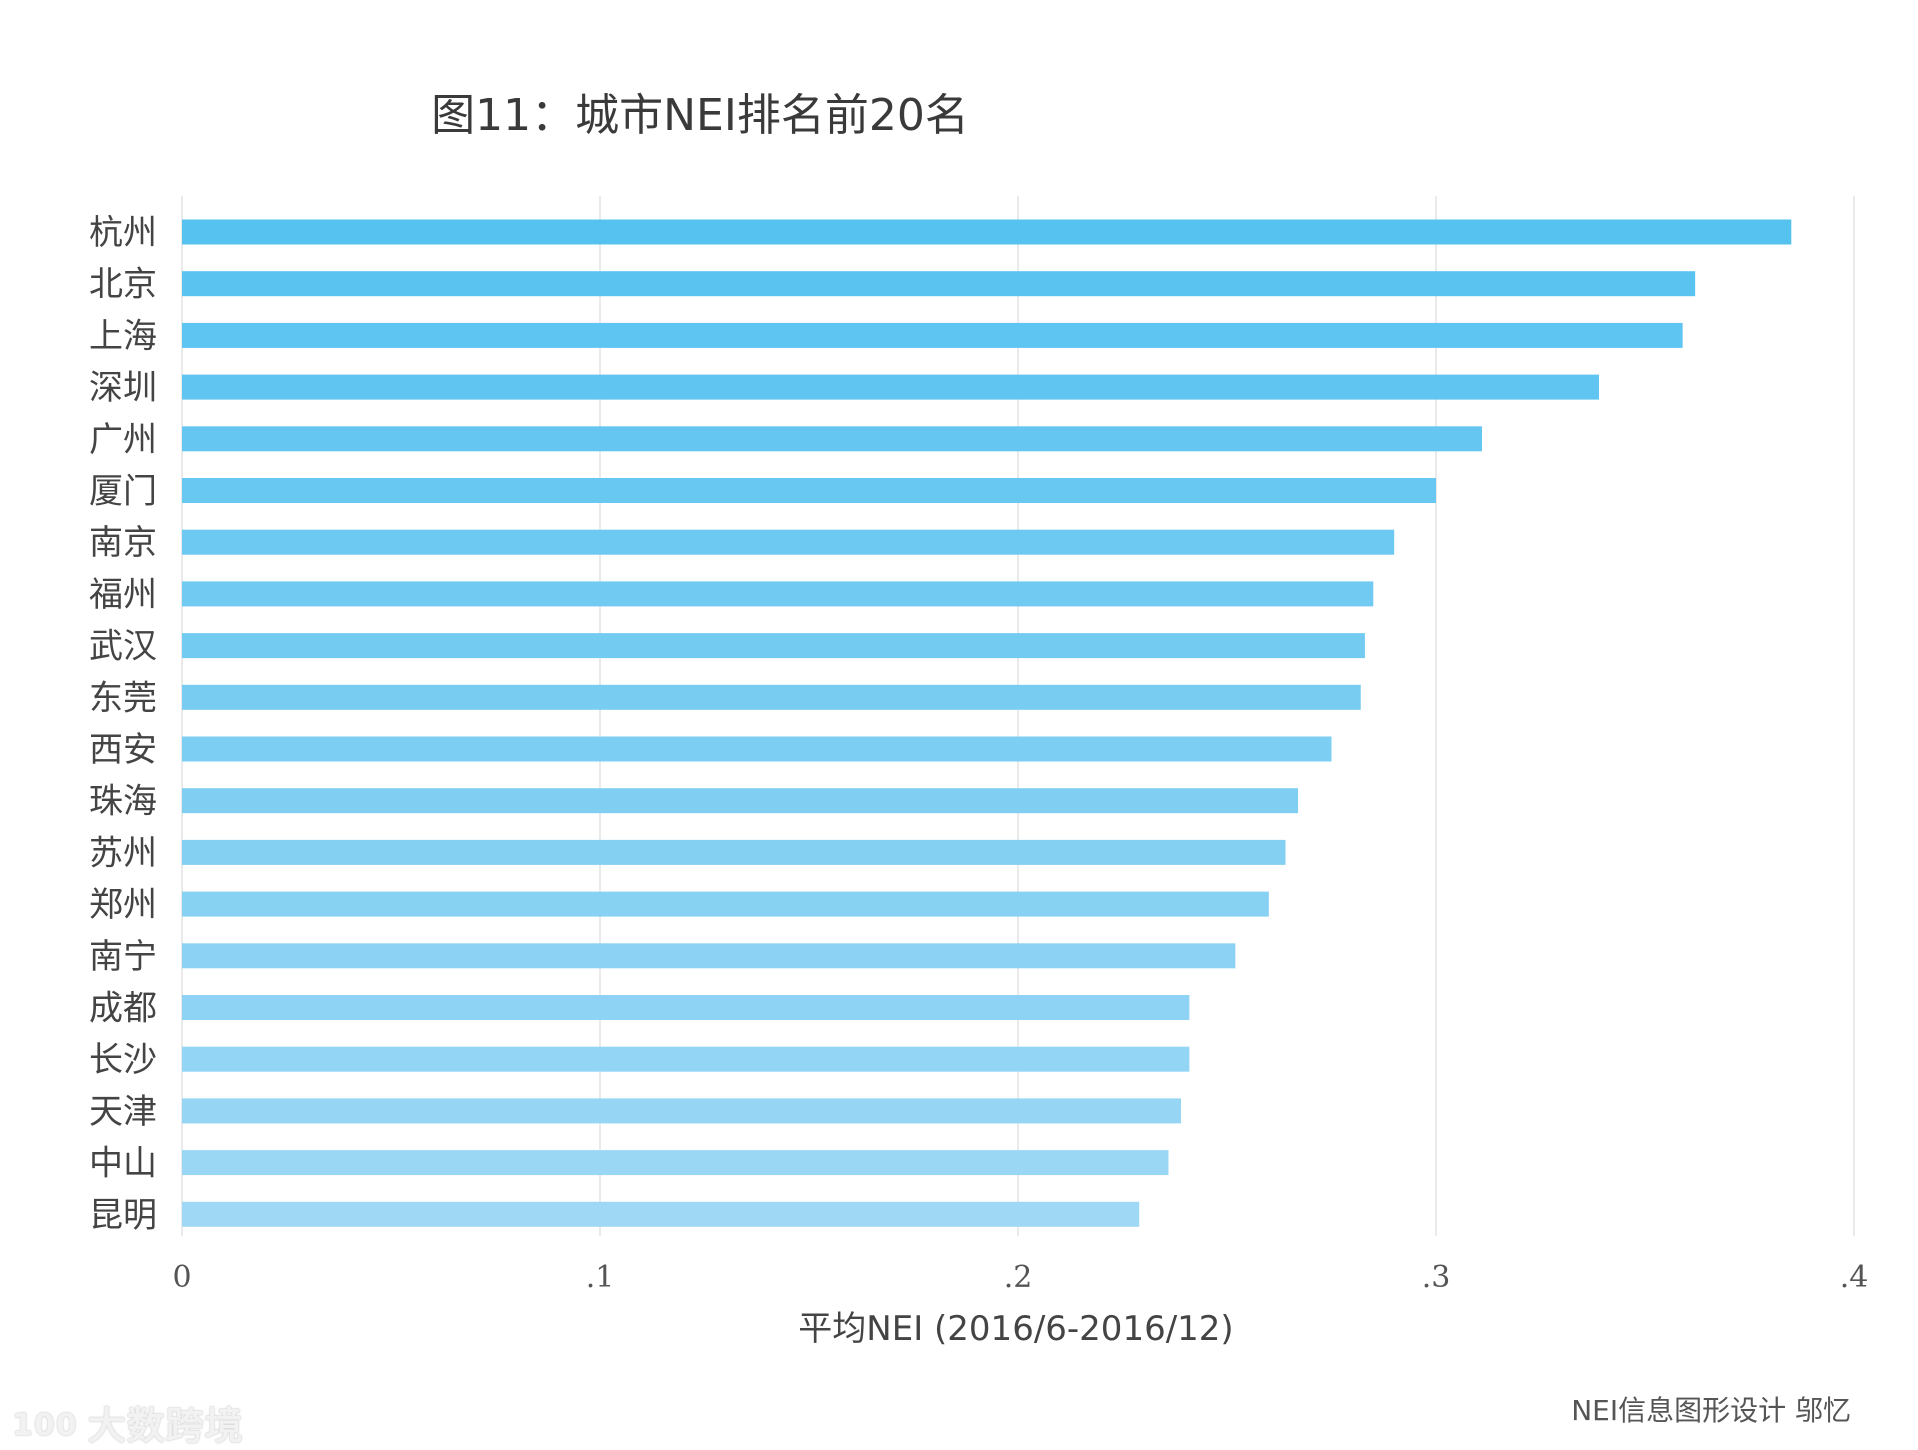 Image resolution: width=1918 pixels, height=1450 pixels. Describe the element at coordinates (123, 336) in the screenshot. I see `category-label-2: 上海` at that location.